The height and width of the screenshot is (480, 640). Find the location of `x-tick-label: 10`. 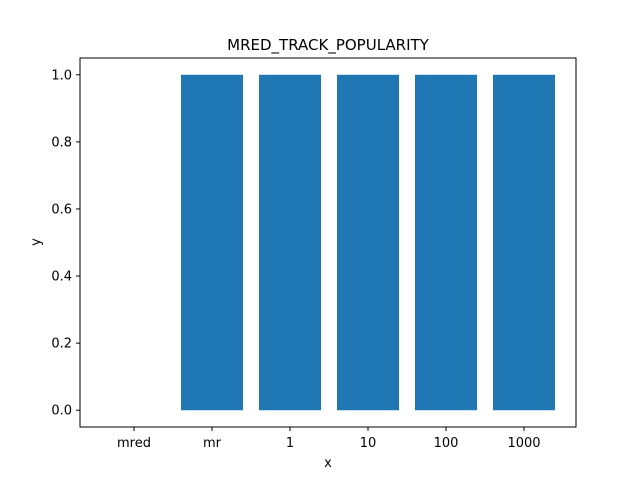

x-tick-label: 10 is located at coordinates (368, 443).